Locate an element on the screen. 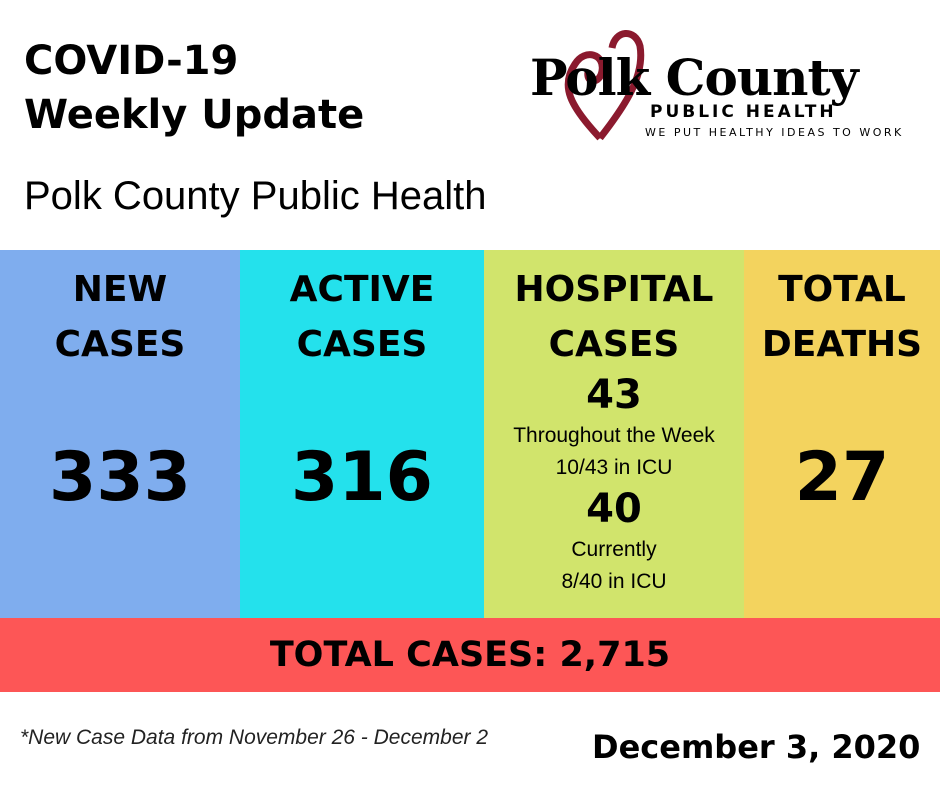 The height and width of the screenshot is (788, 940). hospital-week-label: Throughout the Week is located at coordinates (614, 435).